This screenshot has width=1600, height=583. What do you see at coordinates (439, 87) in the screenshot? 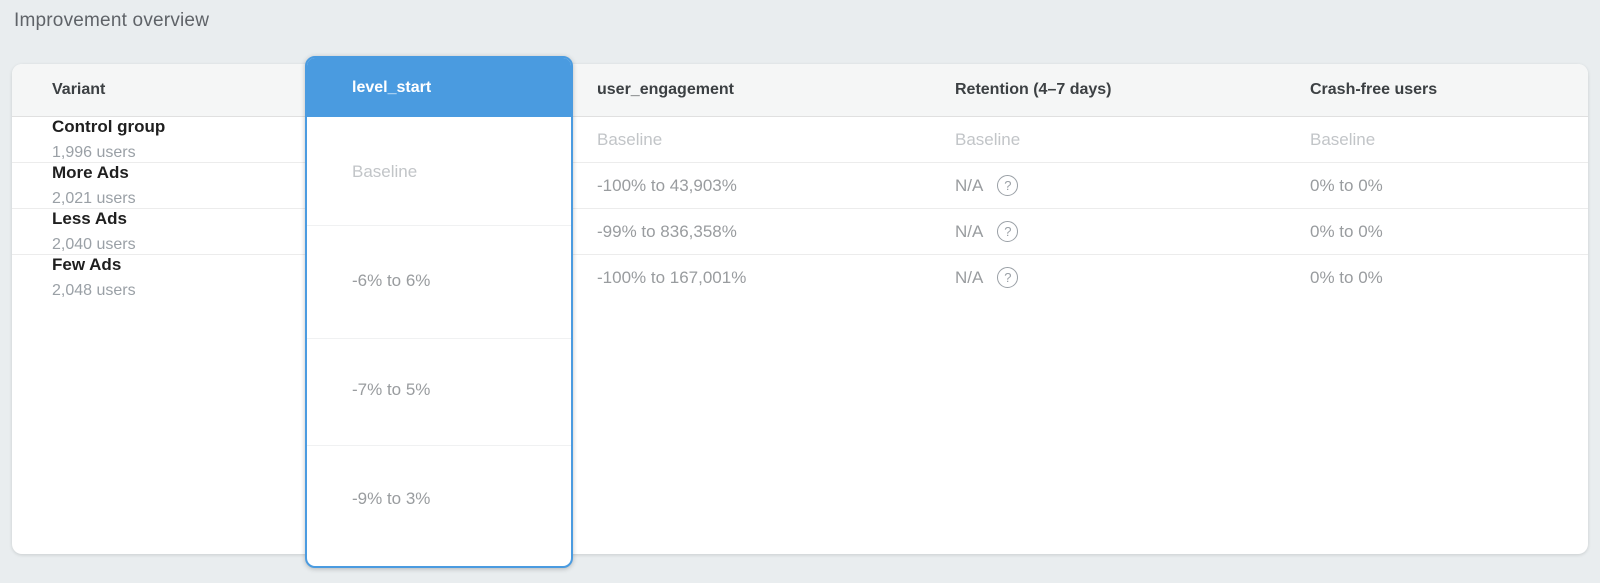
I see `selected-metric-header: level_start` at bounding box center [439, 87].